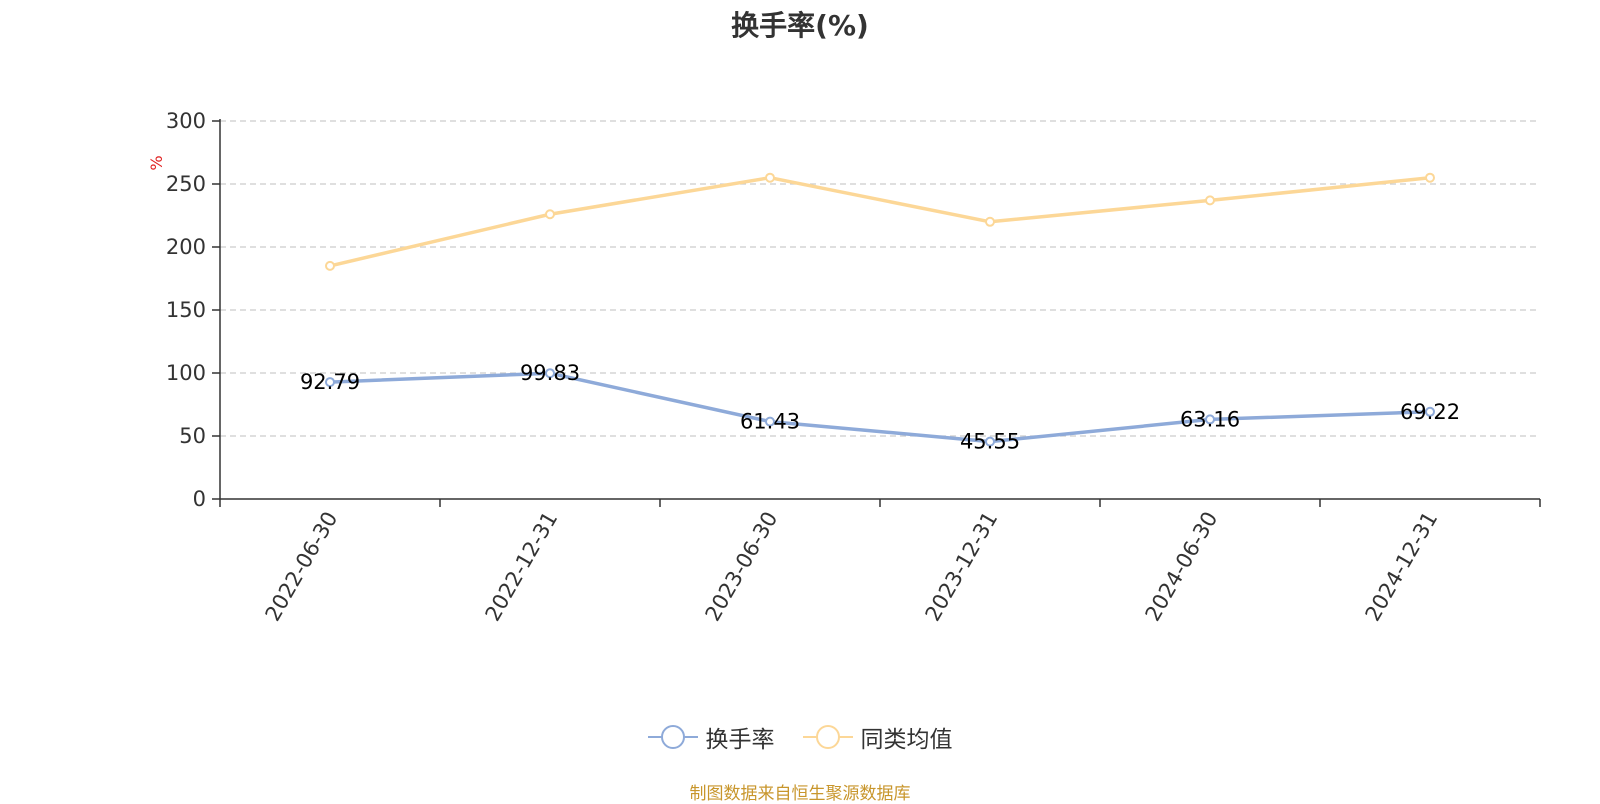 The height and width of the screenshot is (804, 1600). Describe the element at coordinates (906, 740) in the screenshot. I see `legend-peer-average-label: 同类均值` at that location.